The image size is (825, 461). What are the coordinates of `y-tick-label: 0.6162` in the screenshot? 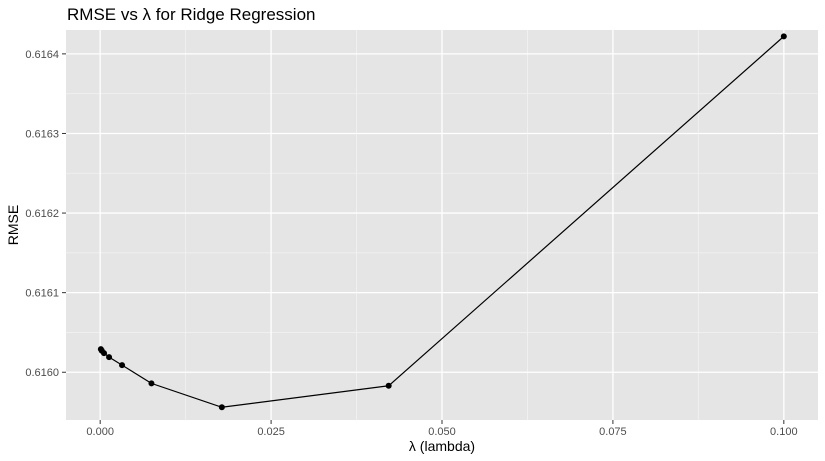 It's located at (42, 214).